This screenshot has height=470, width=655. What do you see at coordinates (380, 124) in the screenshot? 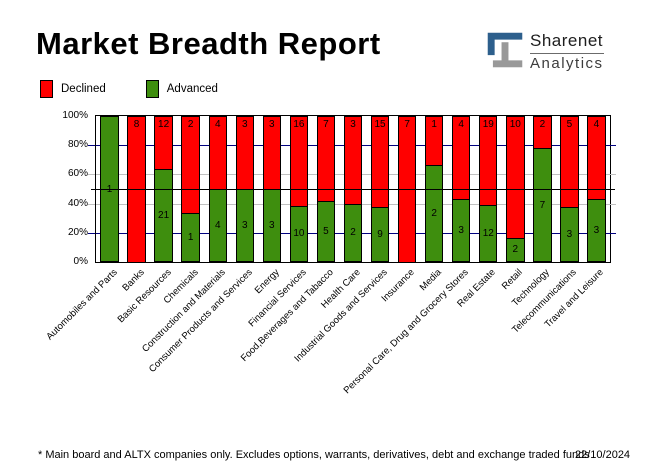
I see `declined-count-label: 15` at bounding box center [380, 124].